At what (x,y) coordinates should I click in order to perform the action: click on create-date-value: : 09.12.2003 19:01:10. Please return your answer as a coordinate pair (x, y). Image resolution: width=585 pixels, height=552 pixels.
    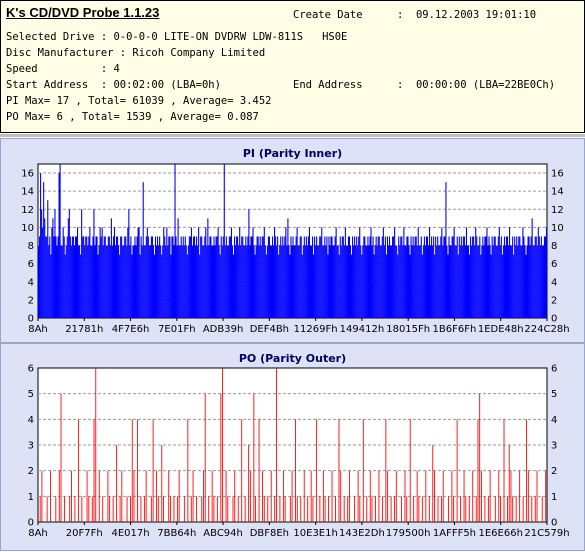
    Looking at the image, I should click on (467, 15).